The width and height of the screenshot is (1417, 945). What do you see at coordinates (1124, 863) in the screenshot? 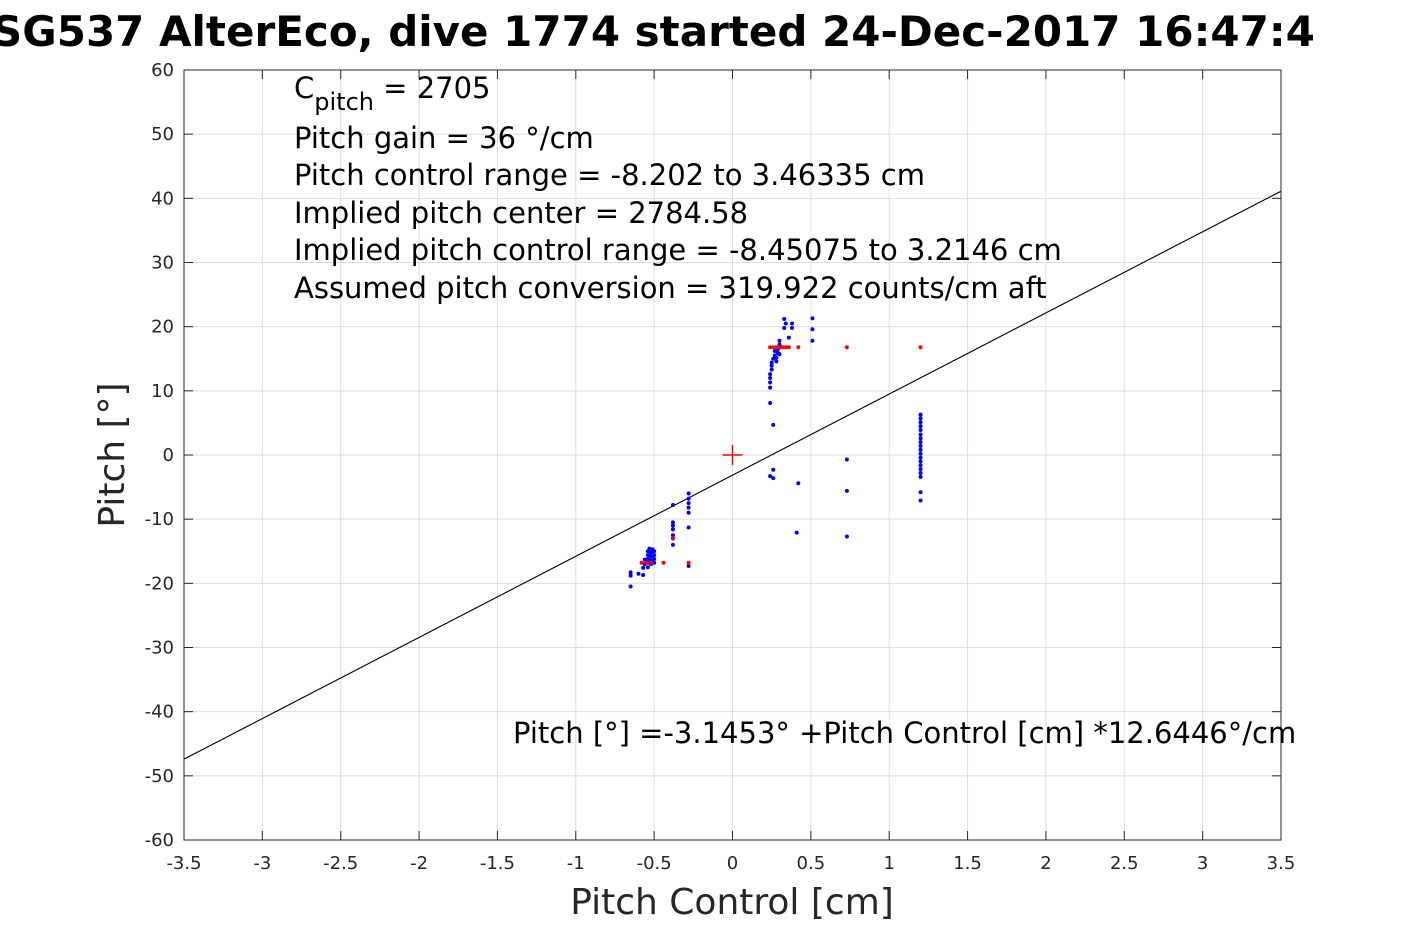
I see `x-tick-label: 2.5` at bounding box center [1124, 863].